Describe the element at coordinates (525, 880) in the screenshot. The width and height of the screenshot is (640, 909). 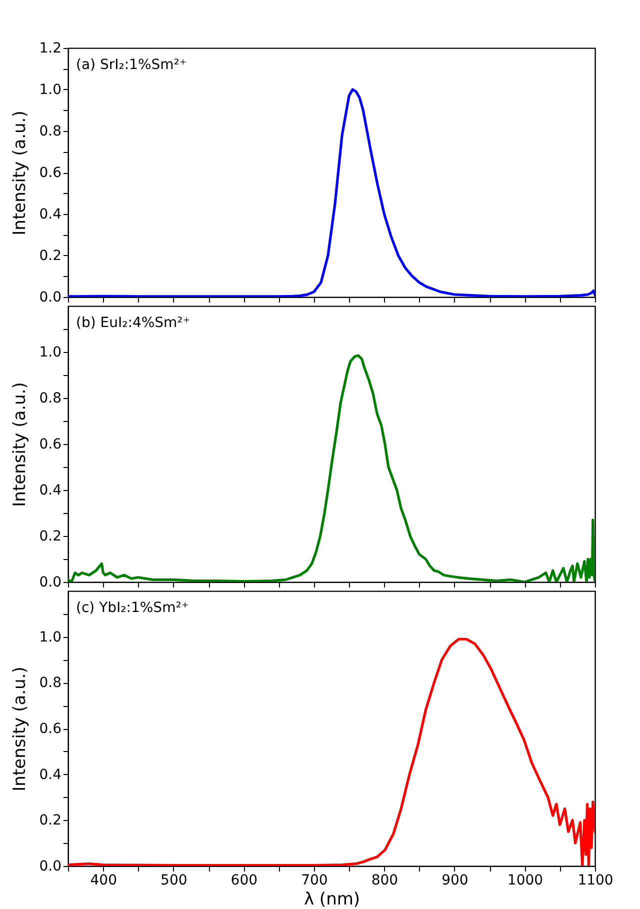
I see `x-tick-label: 1000` at that location.